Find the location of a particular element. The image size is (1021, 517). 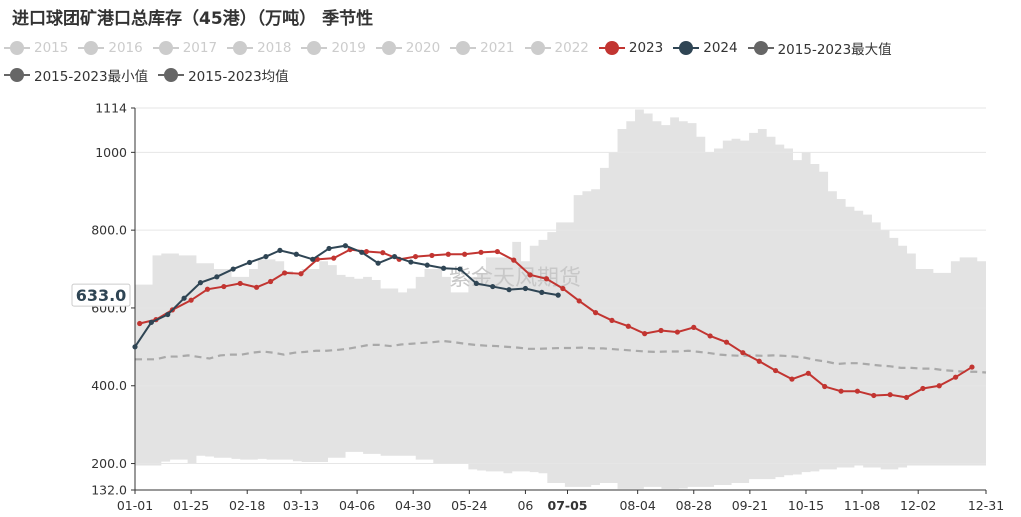

y-tick-label: 200.0 is located at coordinates (109, 463).